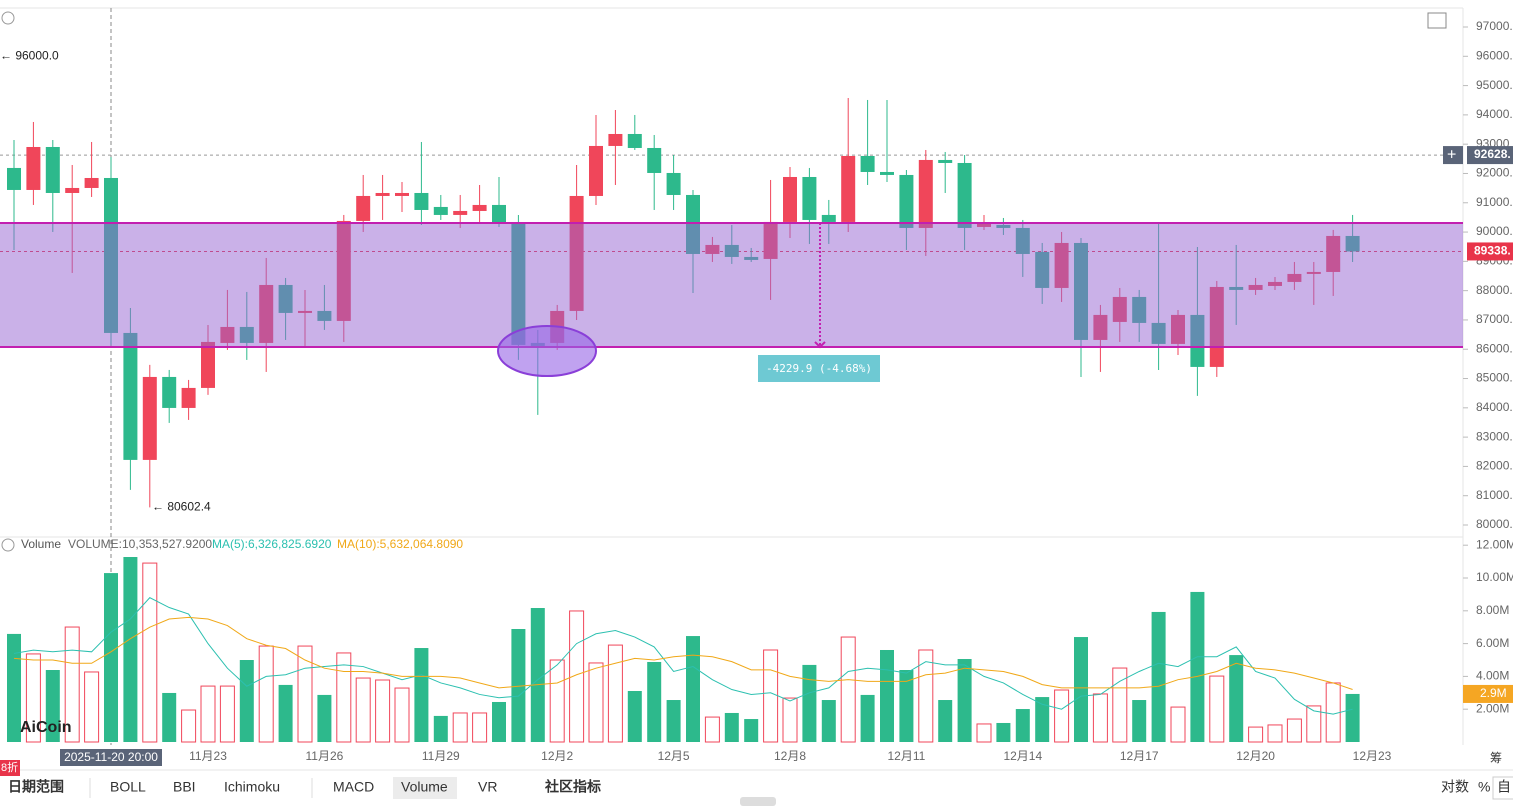  Describe the element at coordinates (572, 787) in the screenshot. I see `toolbar-item: 社区指标` at that location.